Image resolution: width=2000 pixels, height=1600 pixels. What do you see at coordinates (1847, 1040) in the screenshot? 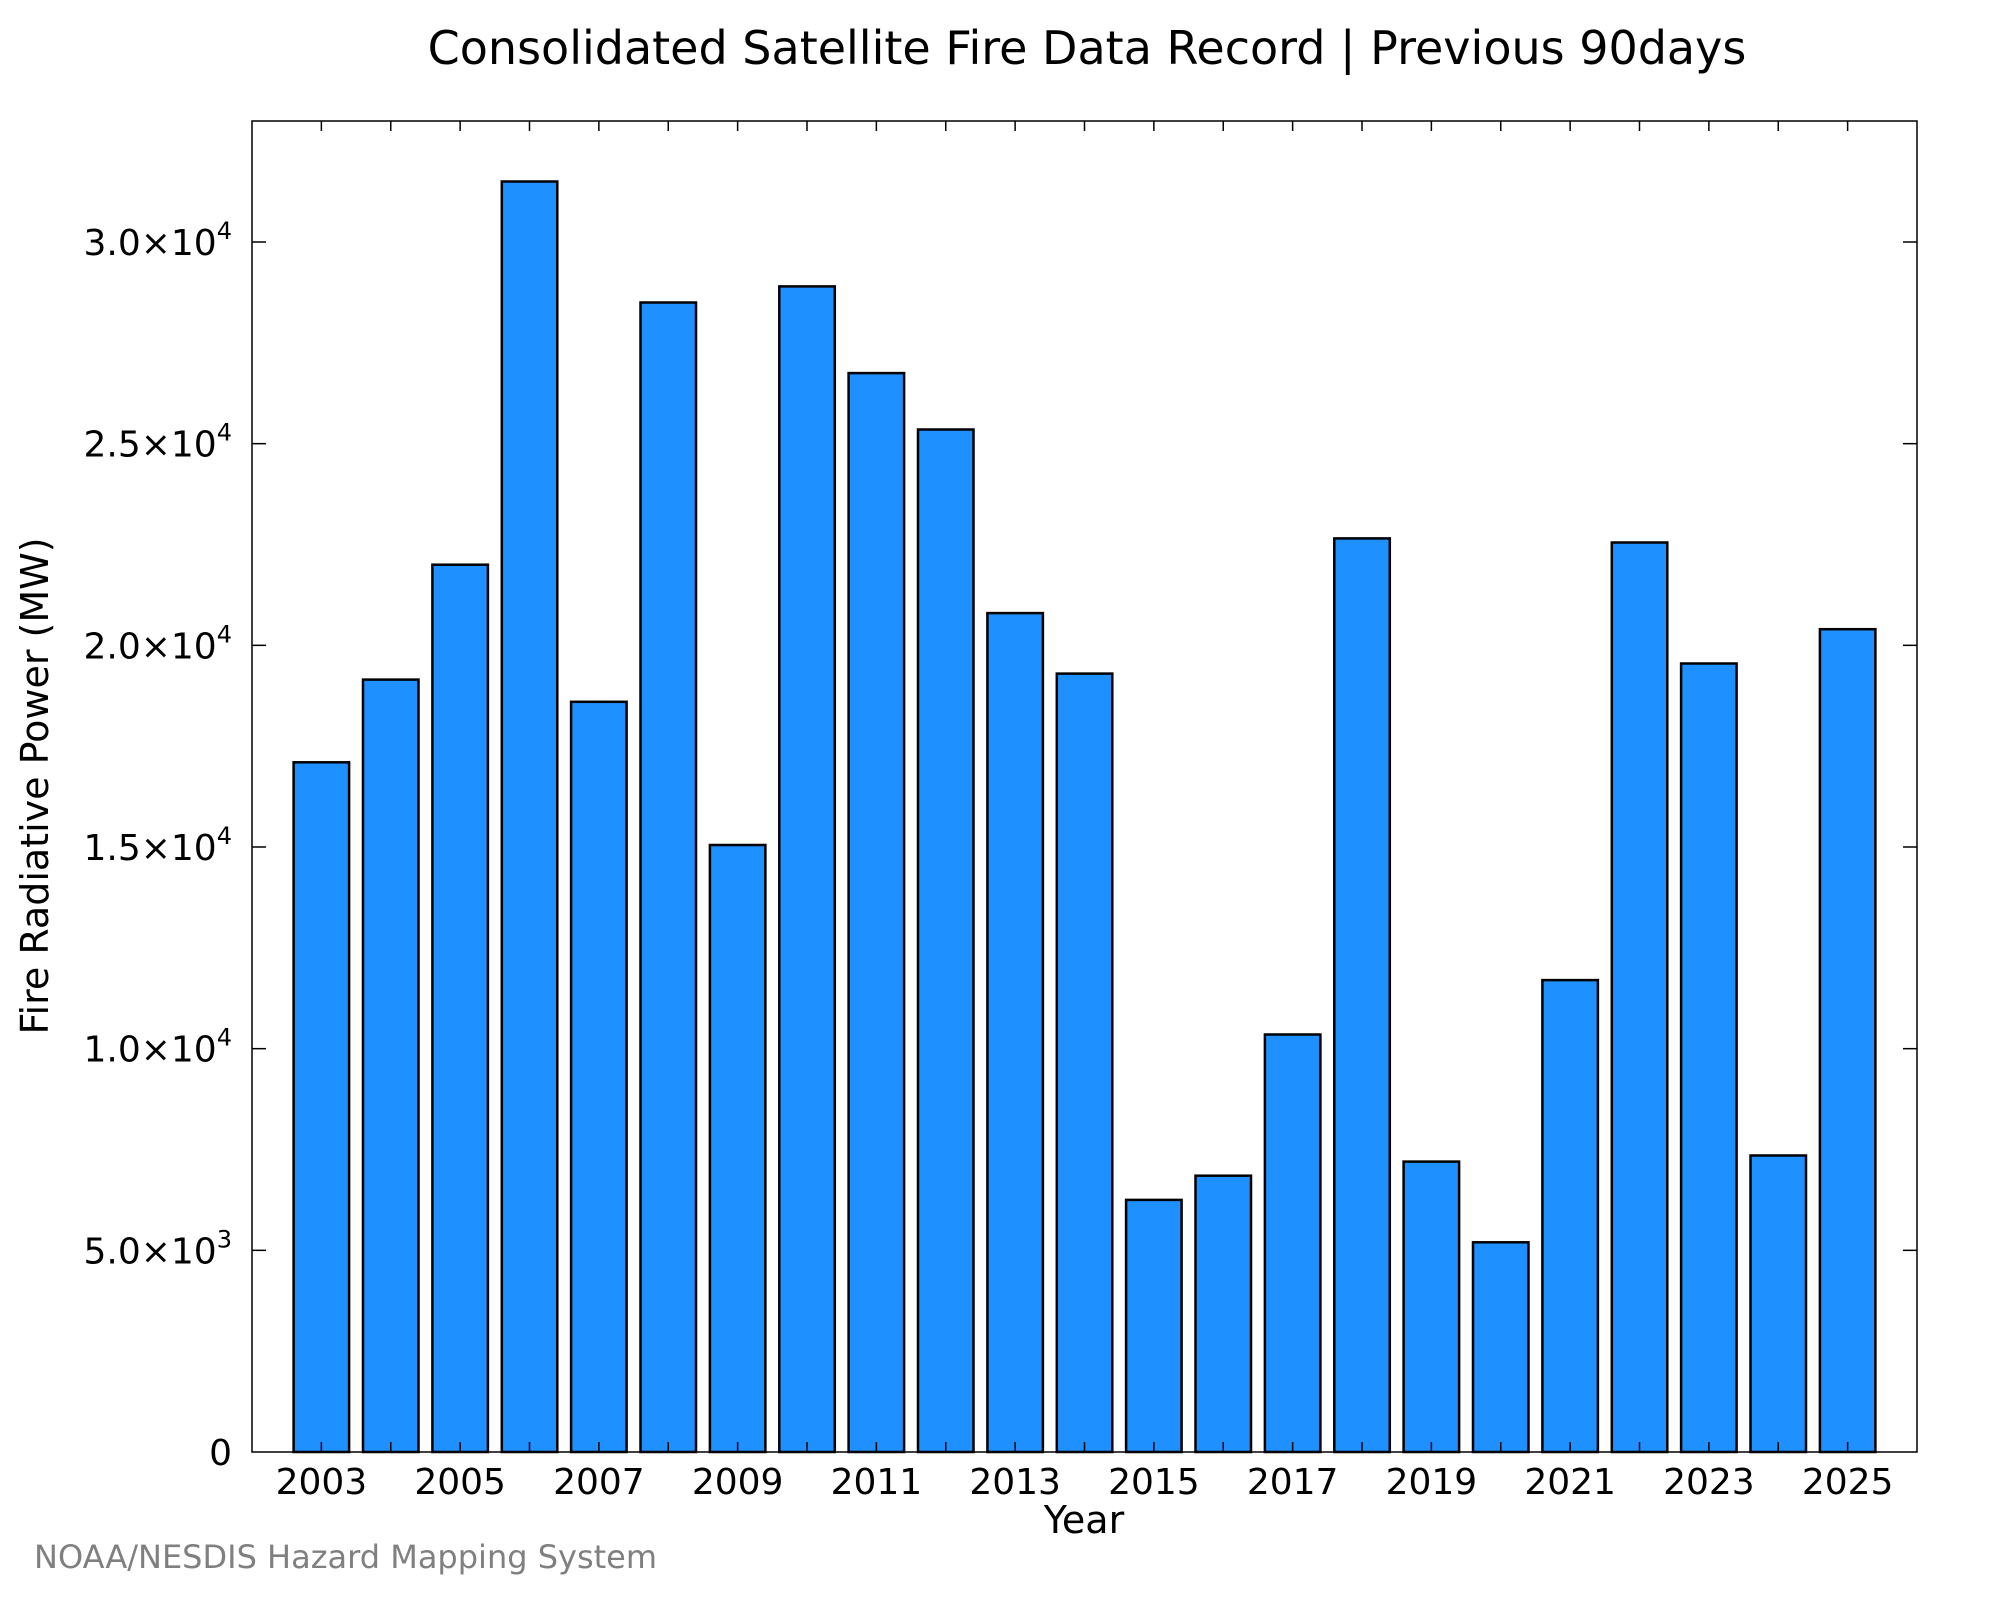
I see `bar-2025` at bounding box center [1847, 1040].